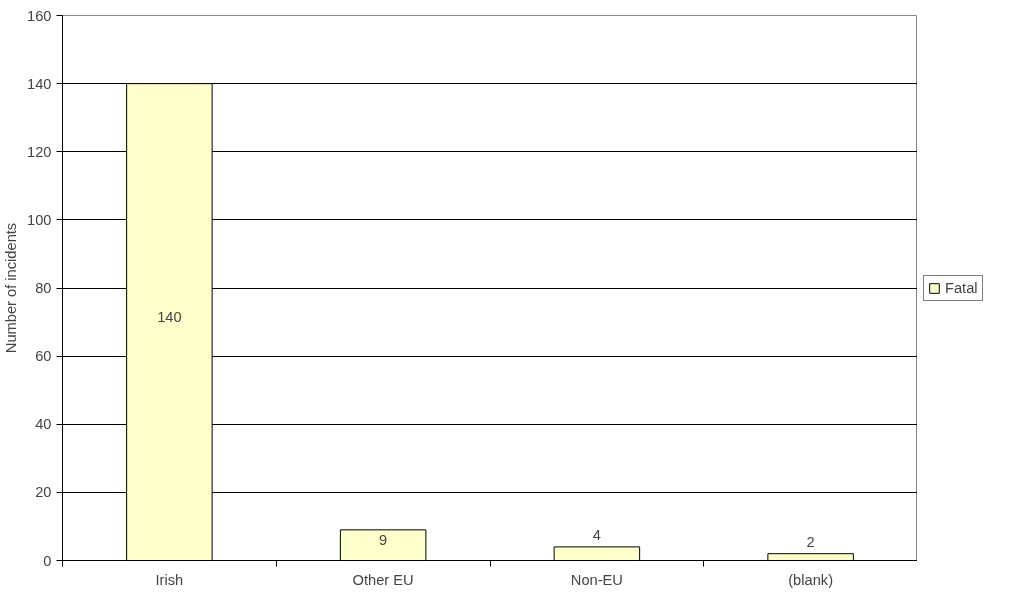  Describe the element at coordinates (169, 579) in the screenshot. I see `x-tick-label: Irish` at that location.